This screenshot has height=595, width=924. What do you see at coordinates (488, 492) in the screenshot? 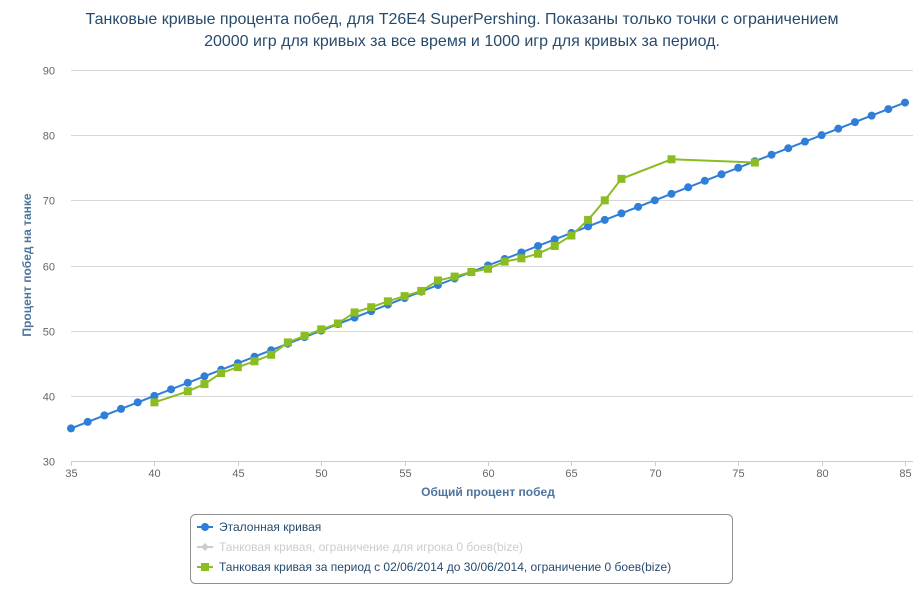
I see `x-axis-title: Общий процент побед` at bounding box center [488, 492].